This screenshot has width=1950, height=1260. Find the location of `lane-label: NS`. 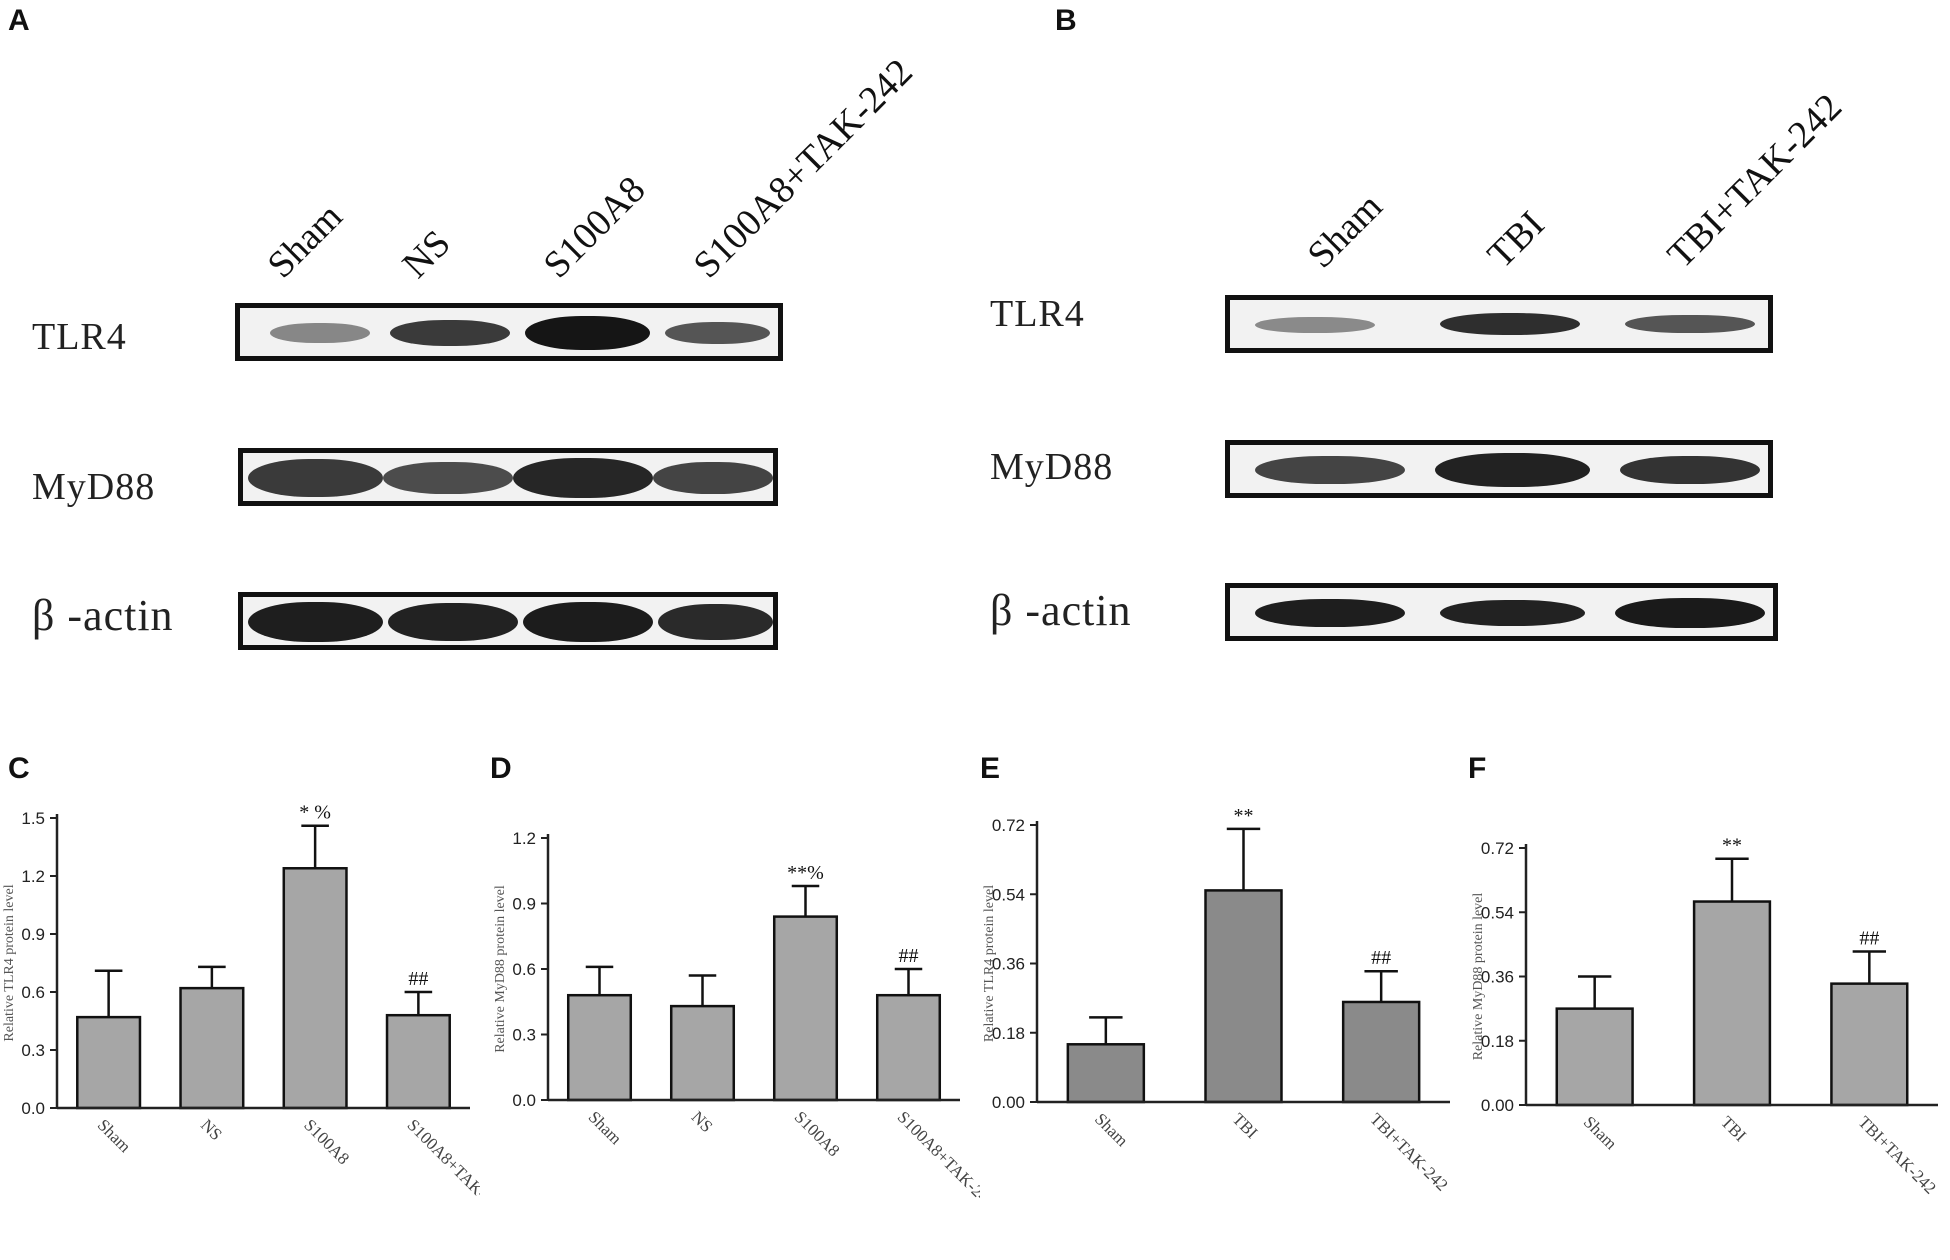

lane-label: NS is located at coordinates (426, 254).